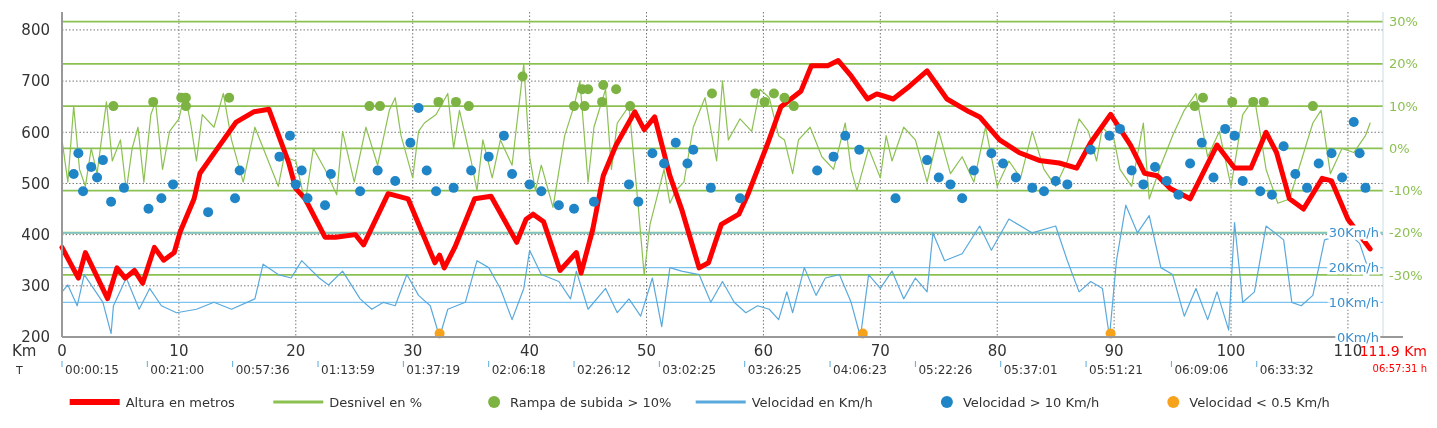 This screenshot has width=1437, height=428. I want to click on text: 06:09:06, so click(1201, 370).